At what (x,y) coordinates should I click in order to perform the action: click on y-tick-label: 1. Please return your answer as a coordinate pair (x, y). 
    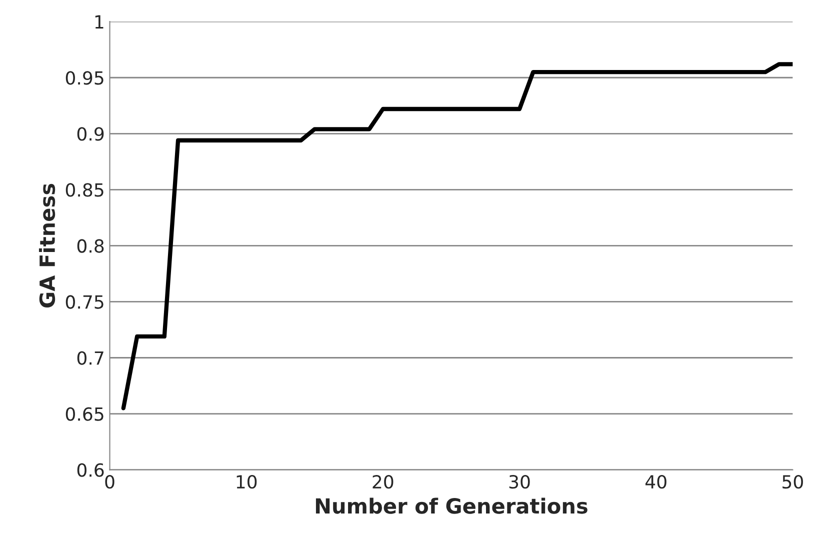
    Looking at the image, I should click on (99, 21).